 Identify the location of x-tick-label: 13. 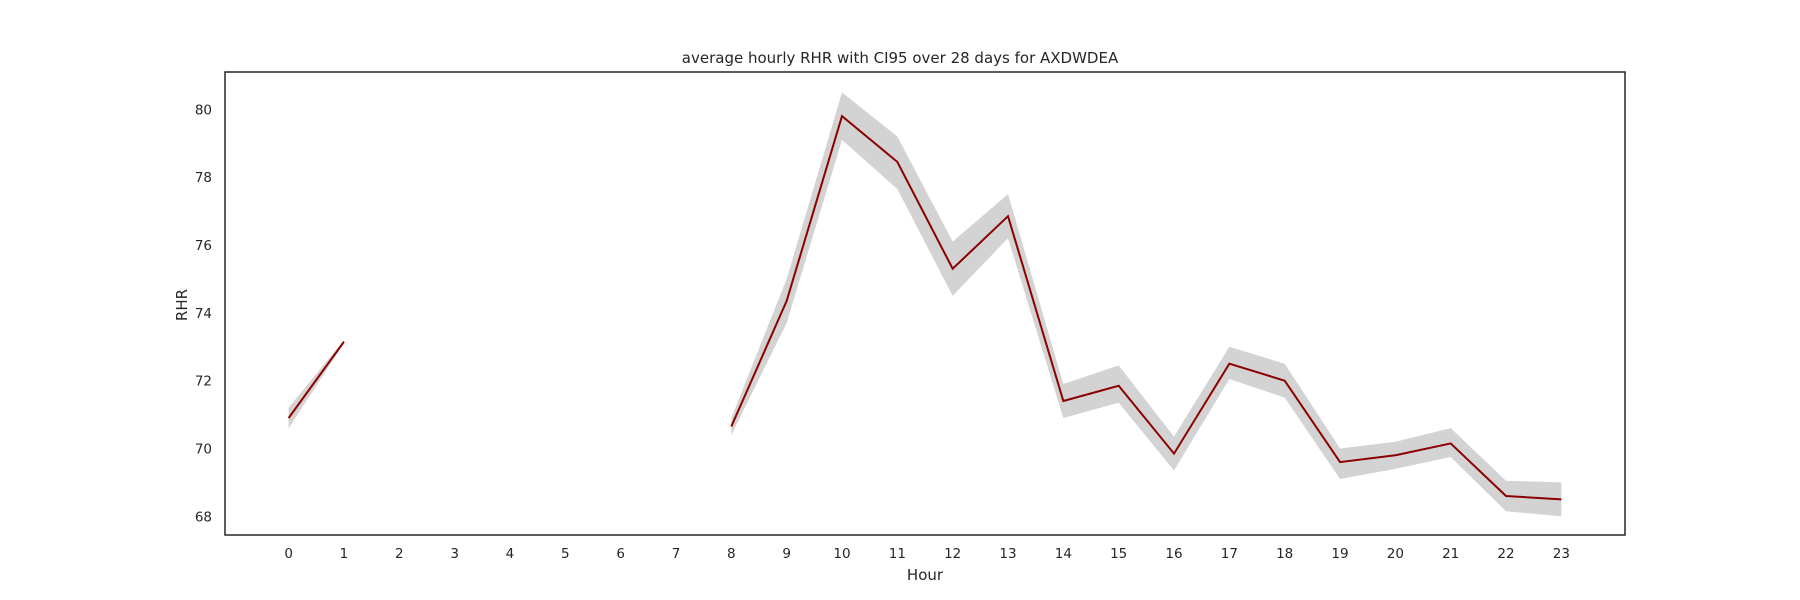
(1007, 554).